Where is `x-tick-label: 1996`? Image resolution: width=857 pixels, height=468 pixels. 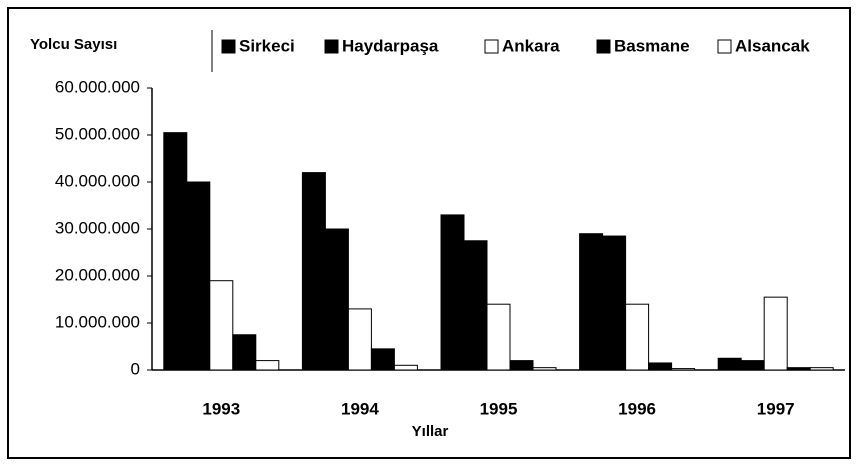
x-tick-label: 1996 is located at coordinates (637, 408).